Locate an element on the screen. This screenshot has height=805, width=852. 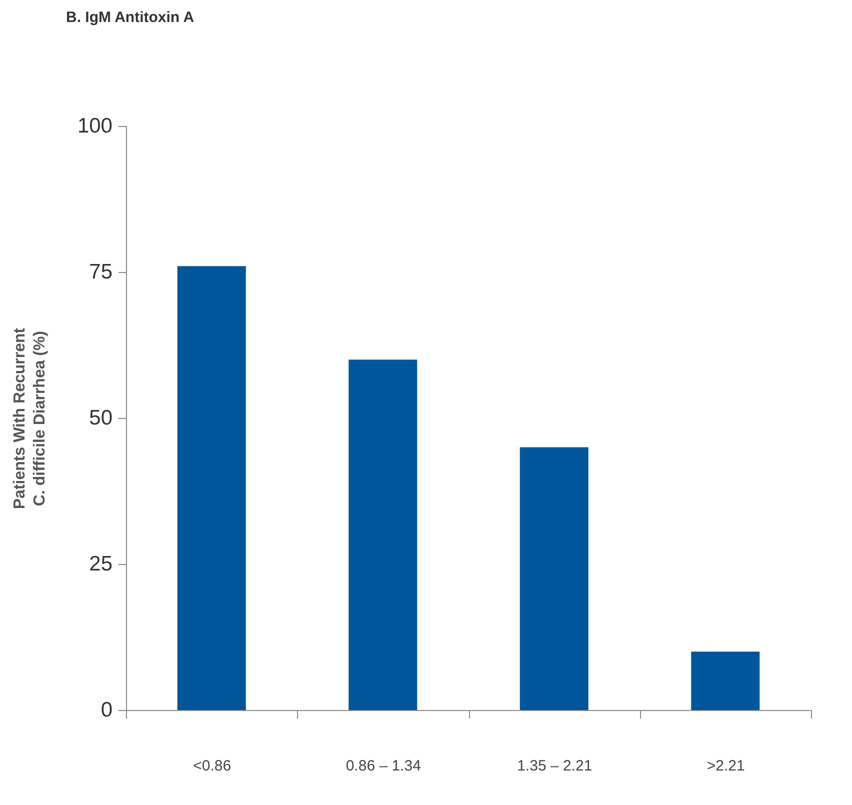
x-tick-label: 1.35 – 2.21 is located at coordinates (554, 766).